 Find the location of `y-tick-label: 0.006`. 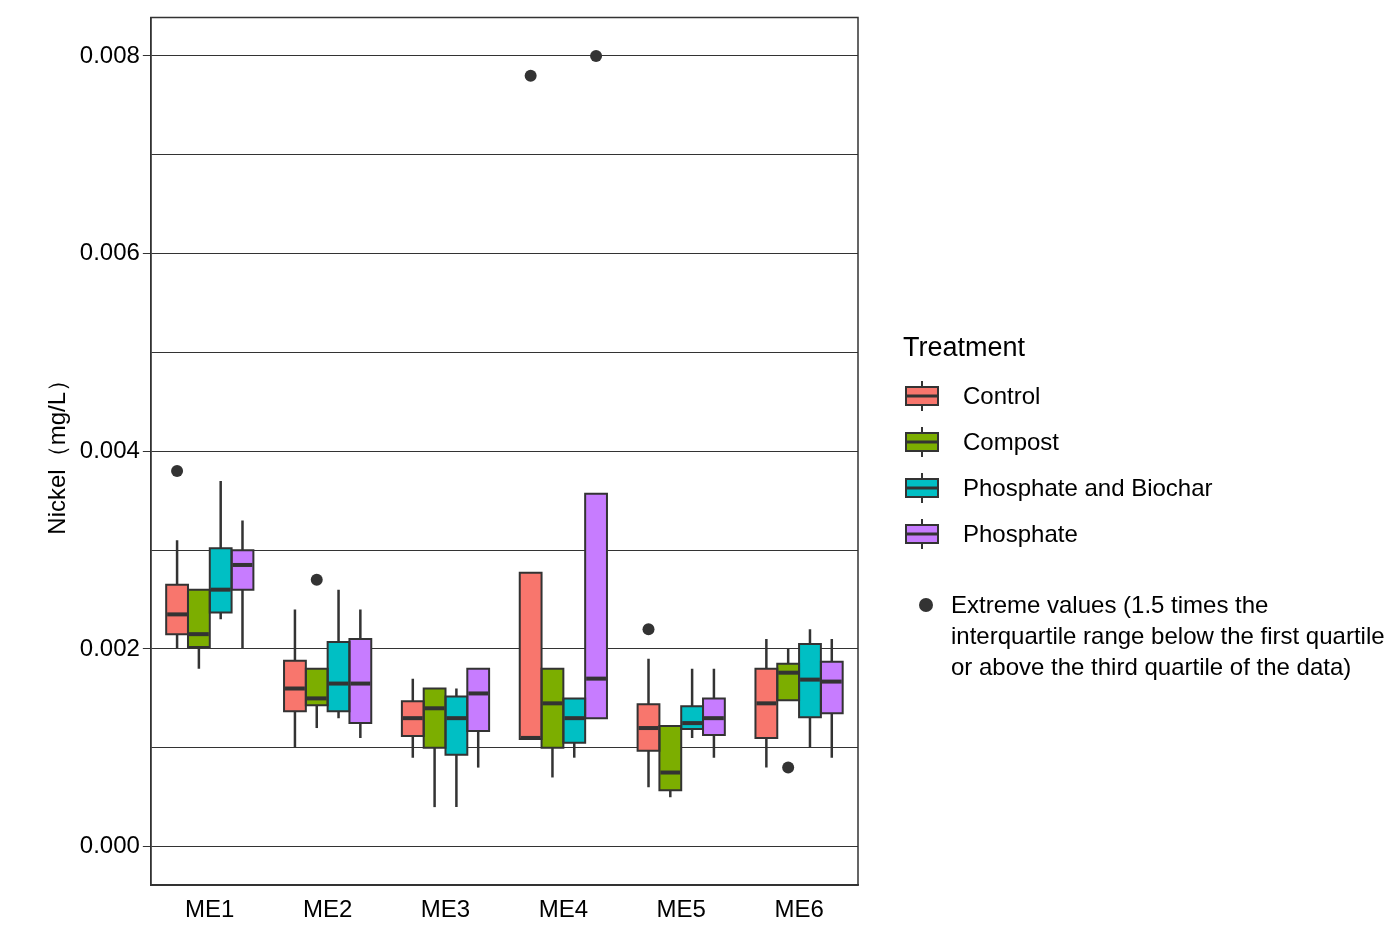

y-tick-label: 0.006 is located at coordinates (109, 252).